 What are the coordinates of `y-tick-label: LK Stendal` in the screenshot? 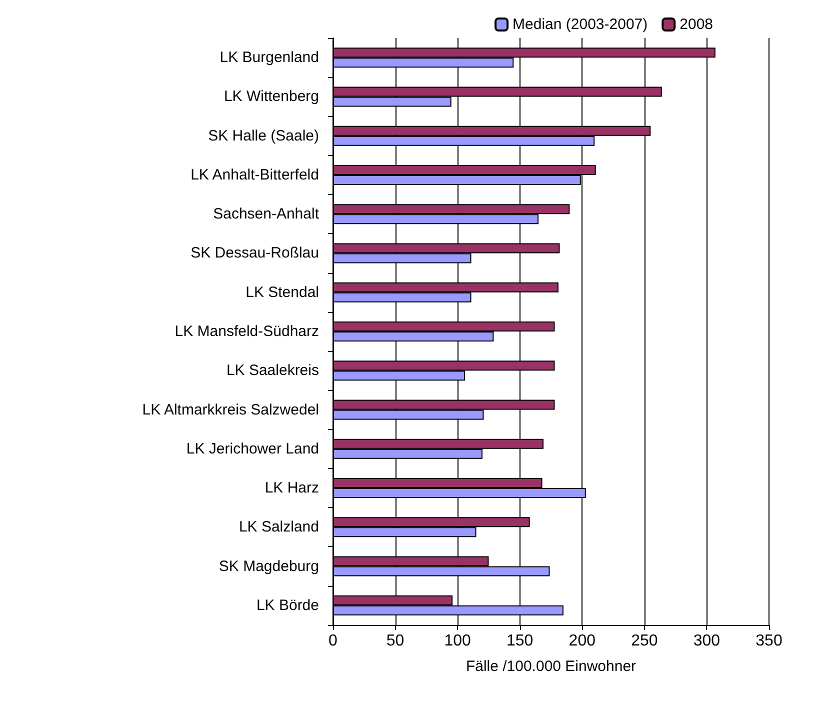 It's located at (282, 292).